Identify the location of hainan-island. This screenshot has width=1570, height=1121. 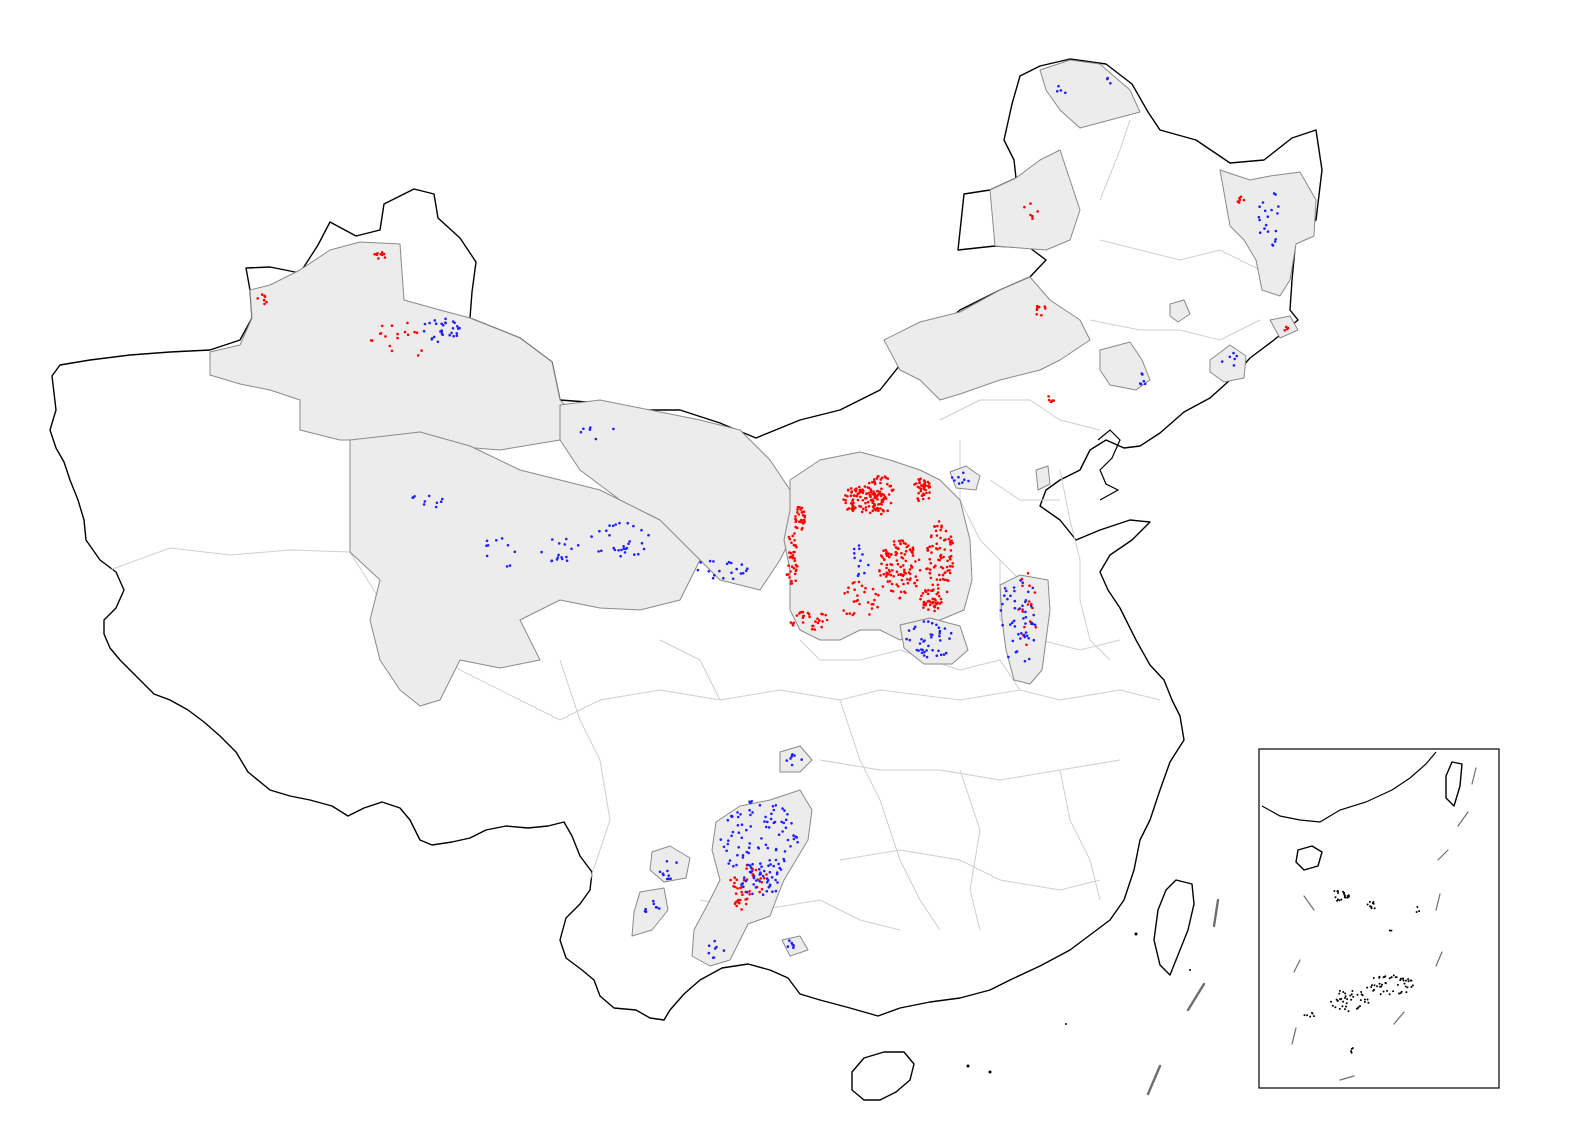
(883, 1076).